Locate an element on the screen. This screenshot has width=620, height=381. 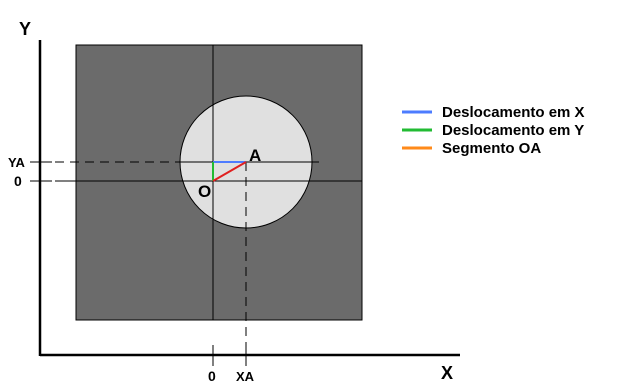
legend-label-y: Deslocamento em Y is located at coordinates (513, 130).